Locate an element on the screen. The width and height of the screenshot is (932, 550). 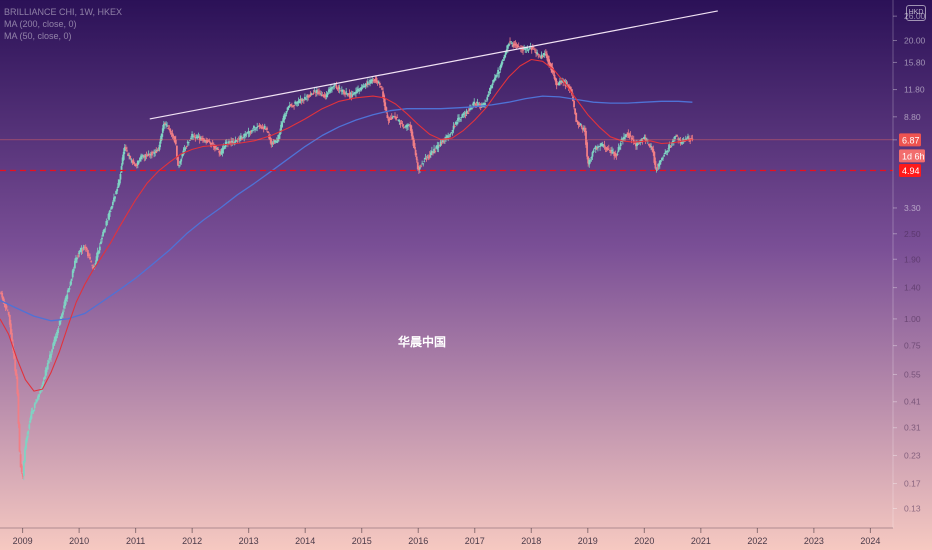
y-tick-label: 15.80 is located at coordinates (915, 62).